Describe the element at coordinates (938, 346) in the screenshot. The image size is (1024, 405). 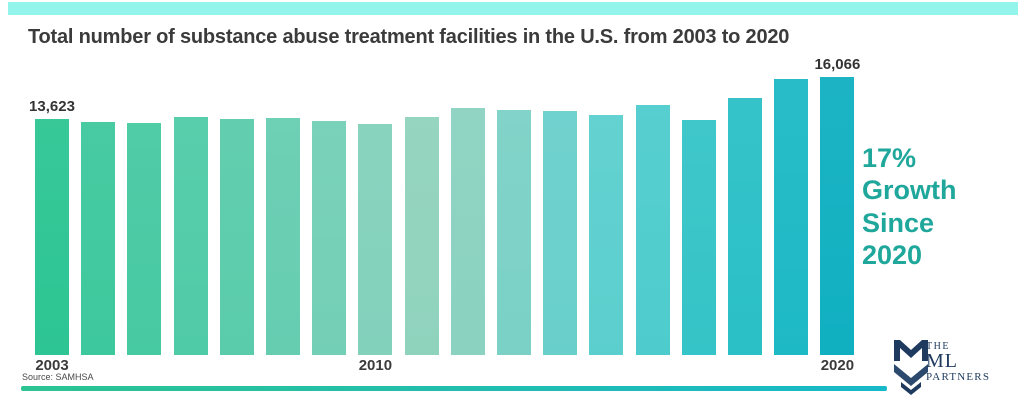
I see `logo-line-the: THE` at that location.